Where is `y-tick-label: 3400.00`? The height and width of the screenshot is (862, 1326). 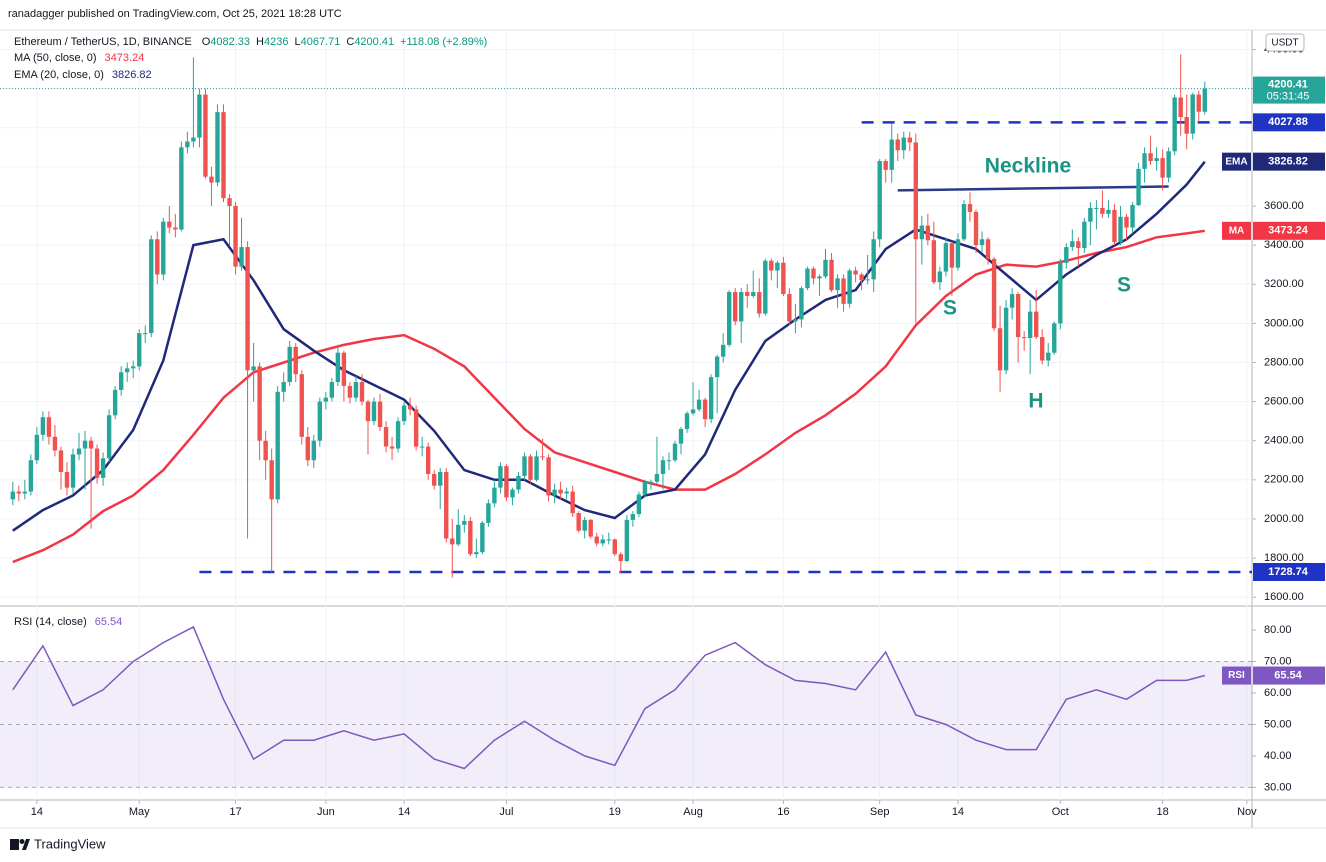 y-tick-label: 3400.00 is located at coordinates (1284, 245).